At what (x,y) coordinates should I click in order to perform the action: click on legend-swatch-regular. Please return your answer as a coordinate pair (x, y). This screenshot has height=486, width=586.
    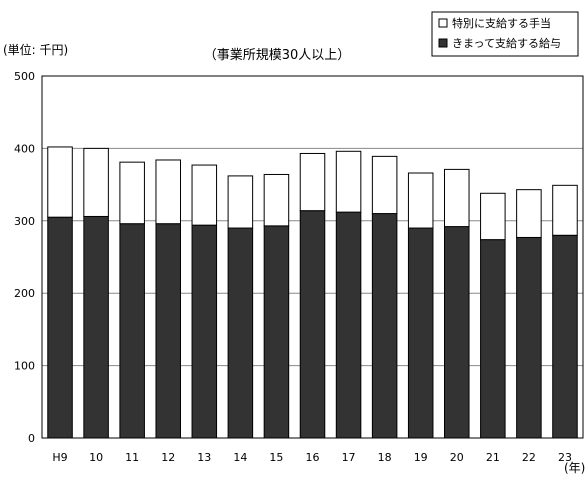
    Looking at the image, I should click on (443, 43).